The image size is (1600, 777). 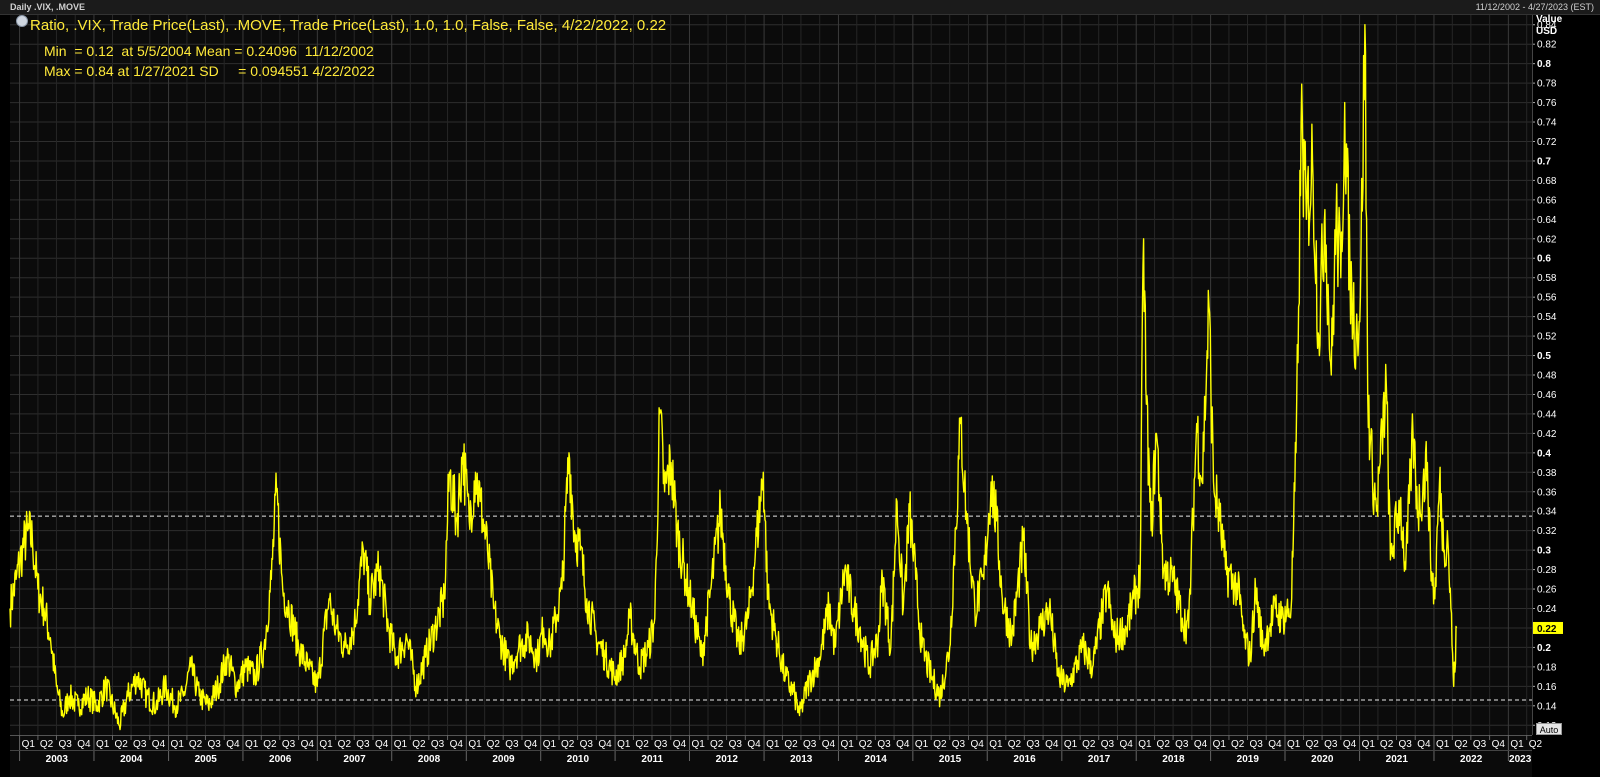 I want to click on year-label: 2011, so click(x=652, y=759).